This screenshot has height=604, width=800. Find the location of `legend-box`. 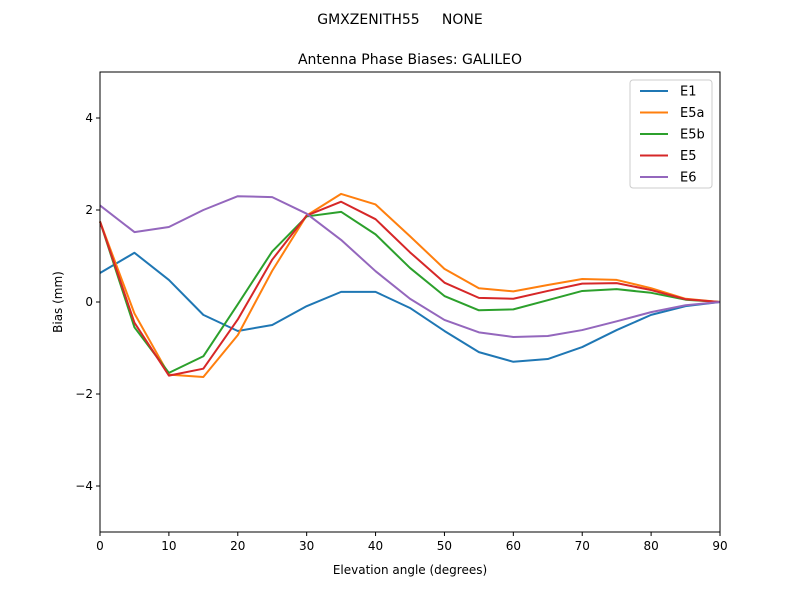

legend-box is located at coordinates (671, 134).